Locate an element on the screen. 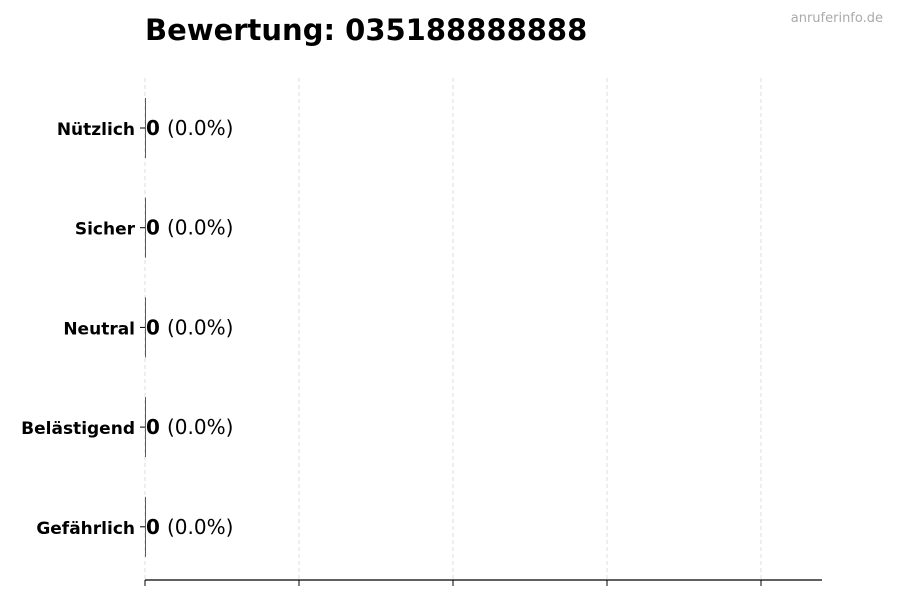  chart-title: Bewertung: 035188888888 is located at coordinates (366, 30).